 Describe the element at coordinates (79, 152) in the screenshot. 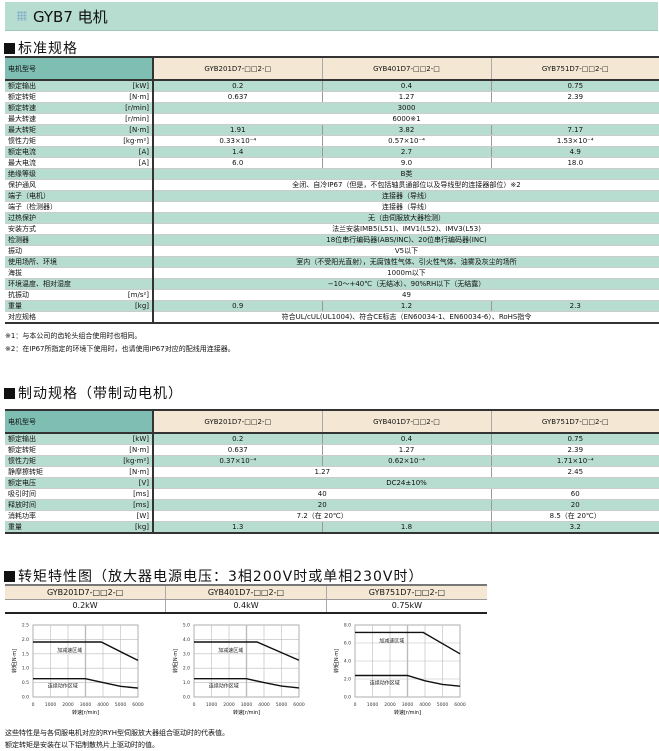

I see `row-label: 额定电流 [A]` at that location.